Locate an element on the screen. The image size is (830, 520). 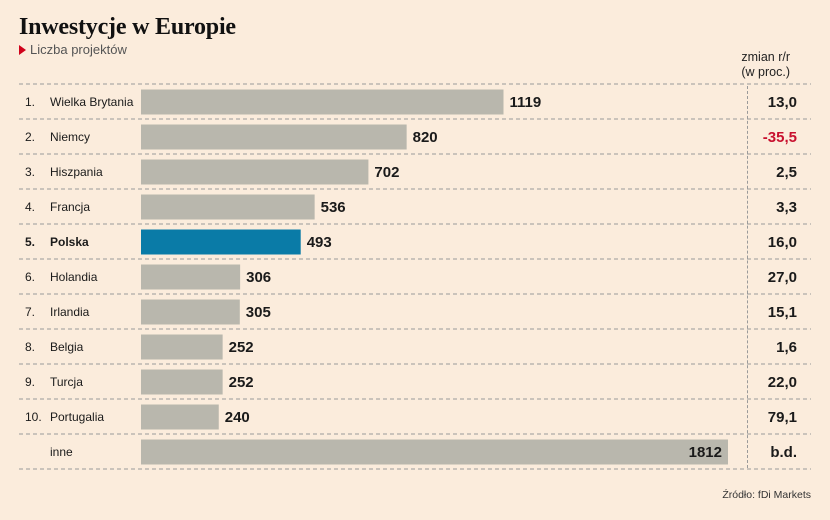
yoy-header-line1: zmian r/r is located at coordinates (765, 57).